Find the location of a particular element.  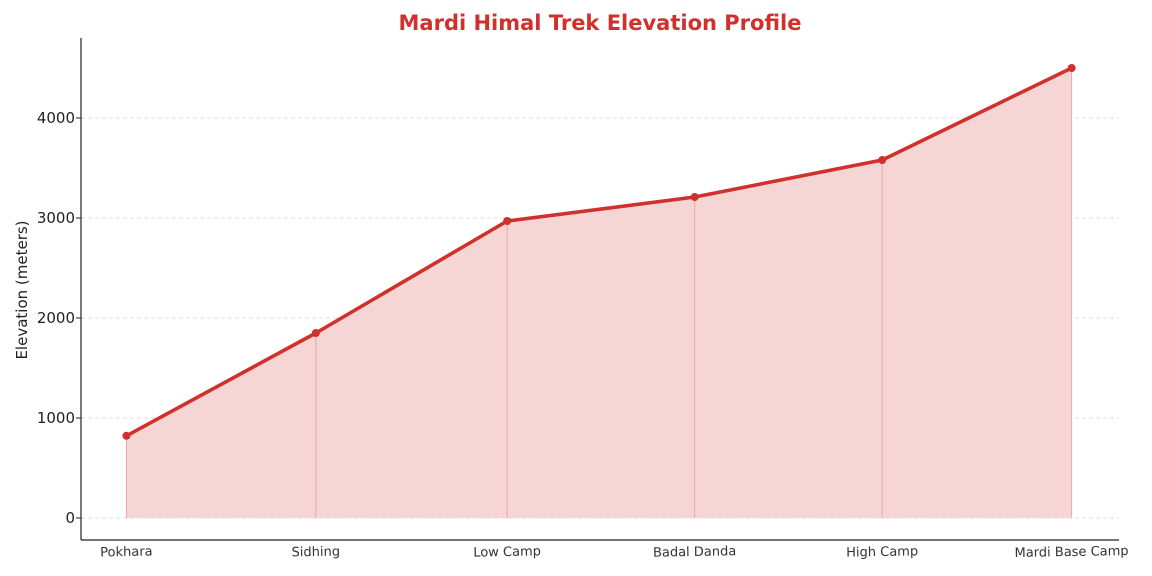

x-tick-label: High Camp is located at coordinates (882, 552).